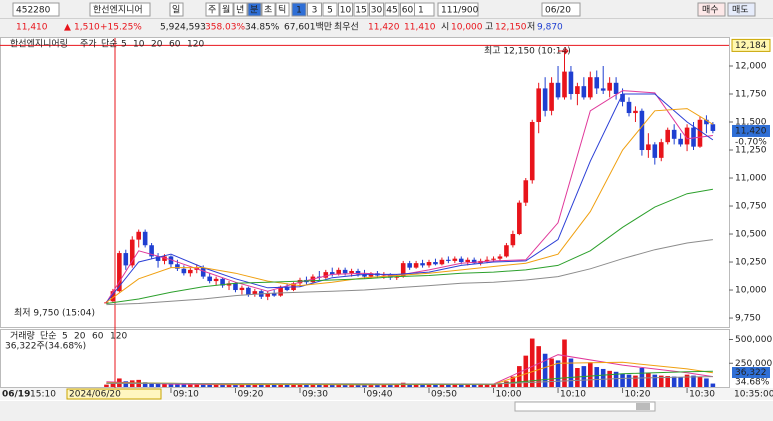 This screenshot has width=773, height=421. I want to click on code: 452280, so click(33, 11).